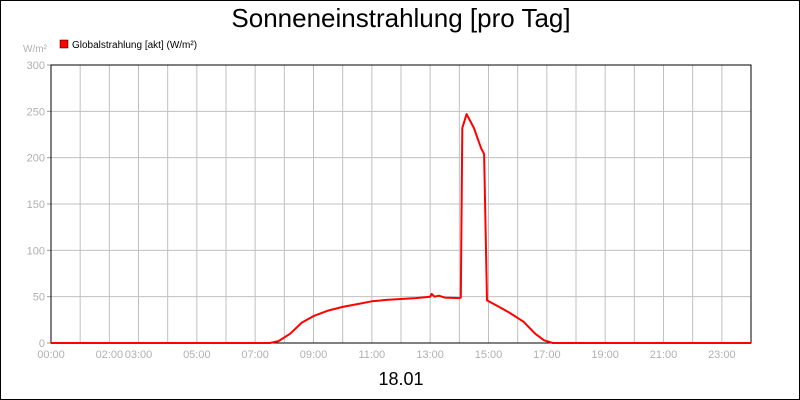  What do you see at coordinates (110, 355) in the screenshot?
I see `x-tick-label: 02:00` at bounding box center [110, 355].